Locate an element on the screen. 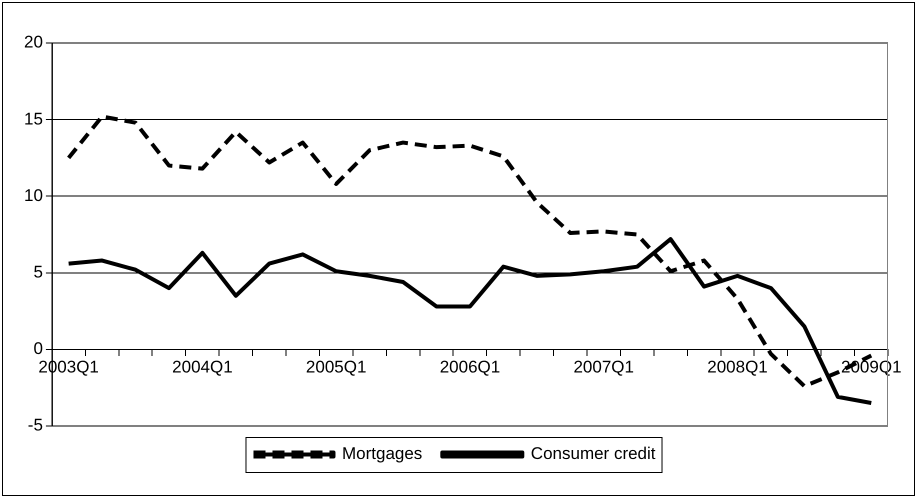  y-tick-label: 20 is located at coordinates (33, 42).